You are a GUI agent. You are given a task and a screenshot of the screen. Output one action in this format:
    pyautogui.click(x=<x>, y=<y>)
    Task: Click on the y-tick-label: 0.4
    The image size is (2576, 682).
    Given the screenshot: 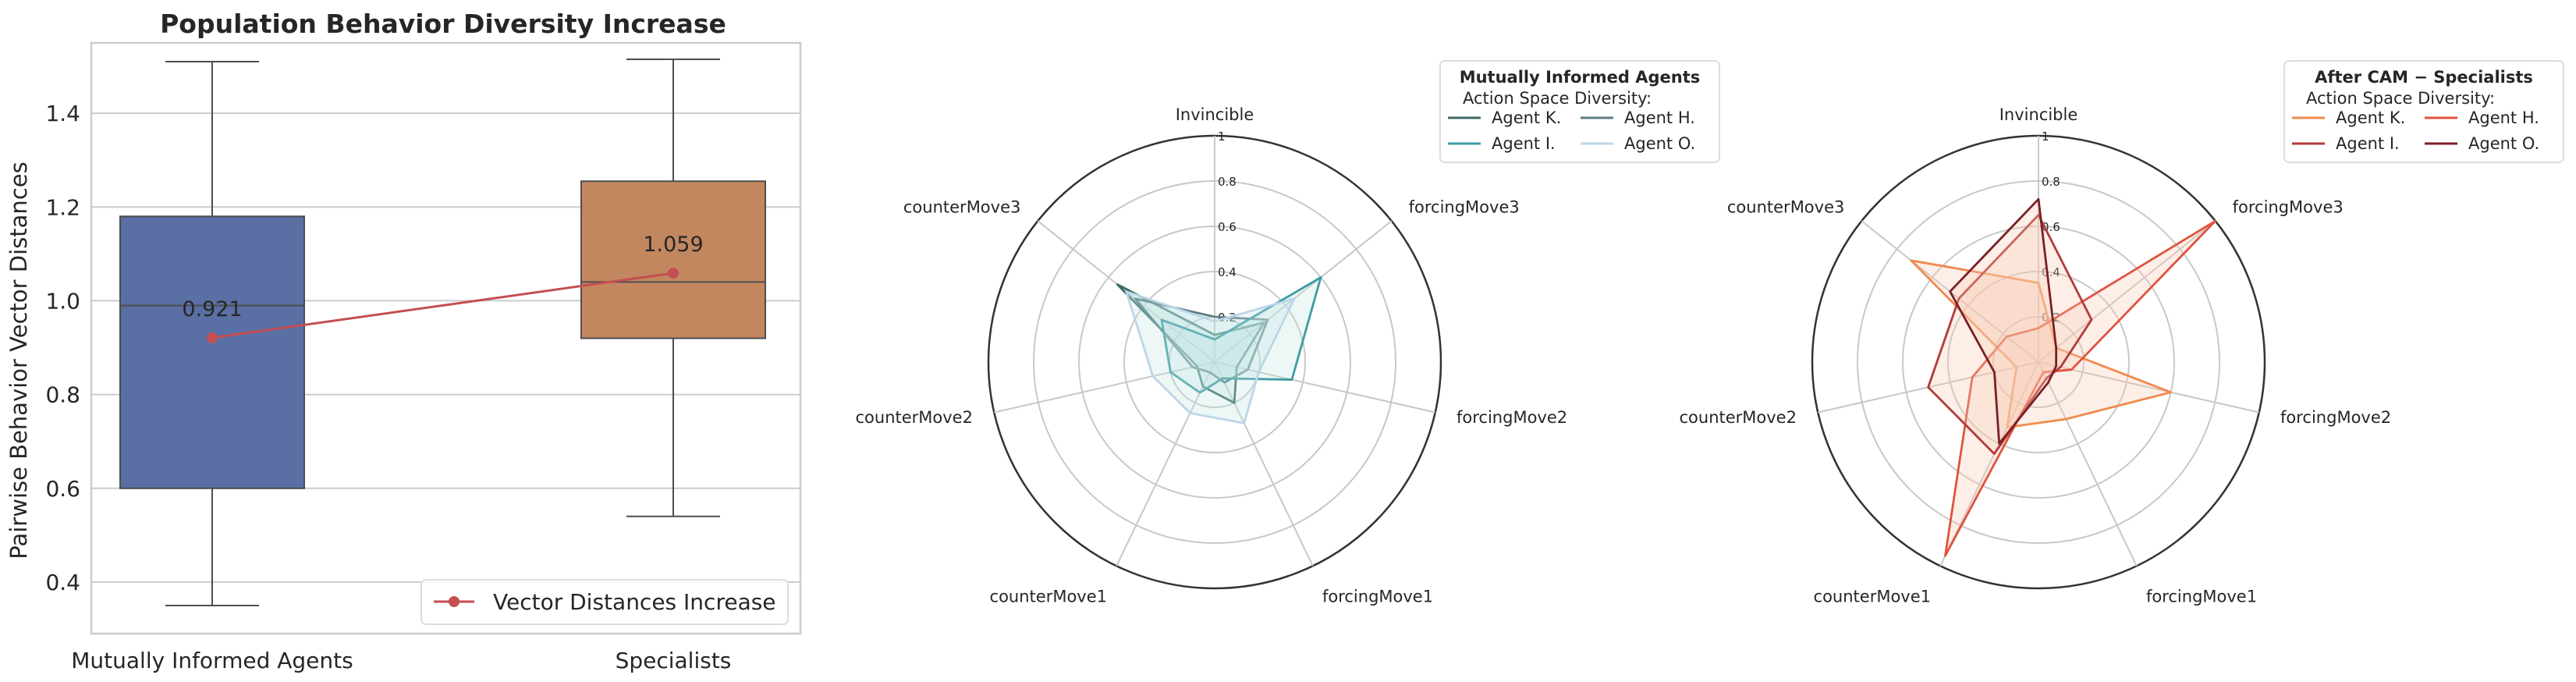 What is the action you would take?
    pyautogui.click(x=62, y=582)
    